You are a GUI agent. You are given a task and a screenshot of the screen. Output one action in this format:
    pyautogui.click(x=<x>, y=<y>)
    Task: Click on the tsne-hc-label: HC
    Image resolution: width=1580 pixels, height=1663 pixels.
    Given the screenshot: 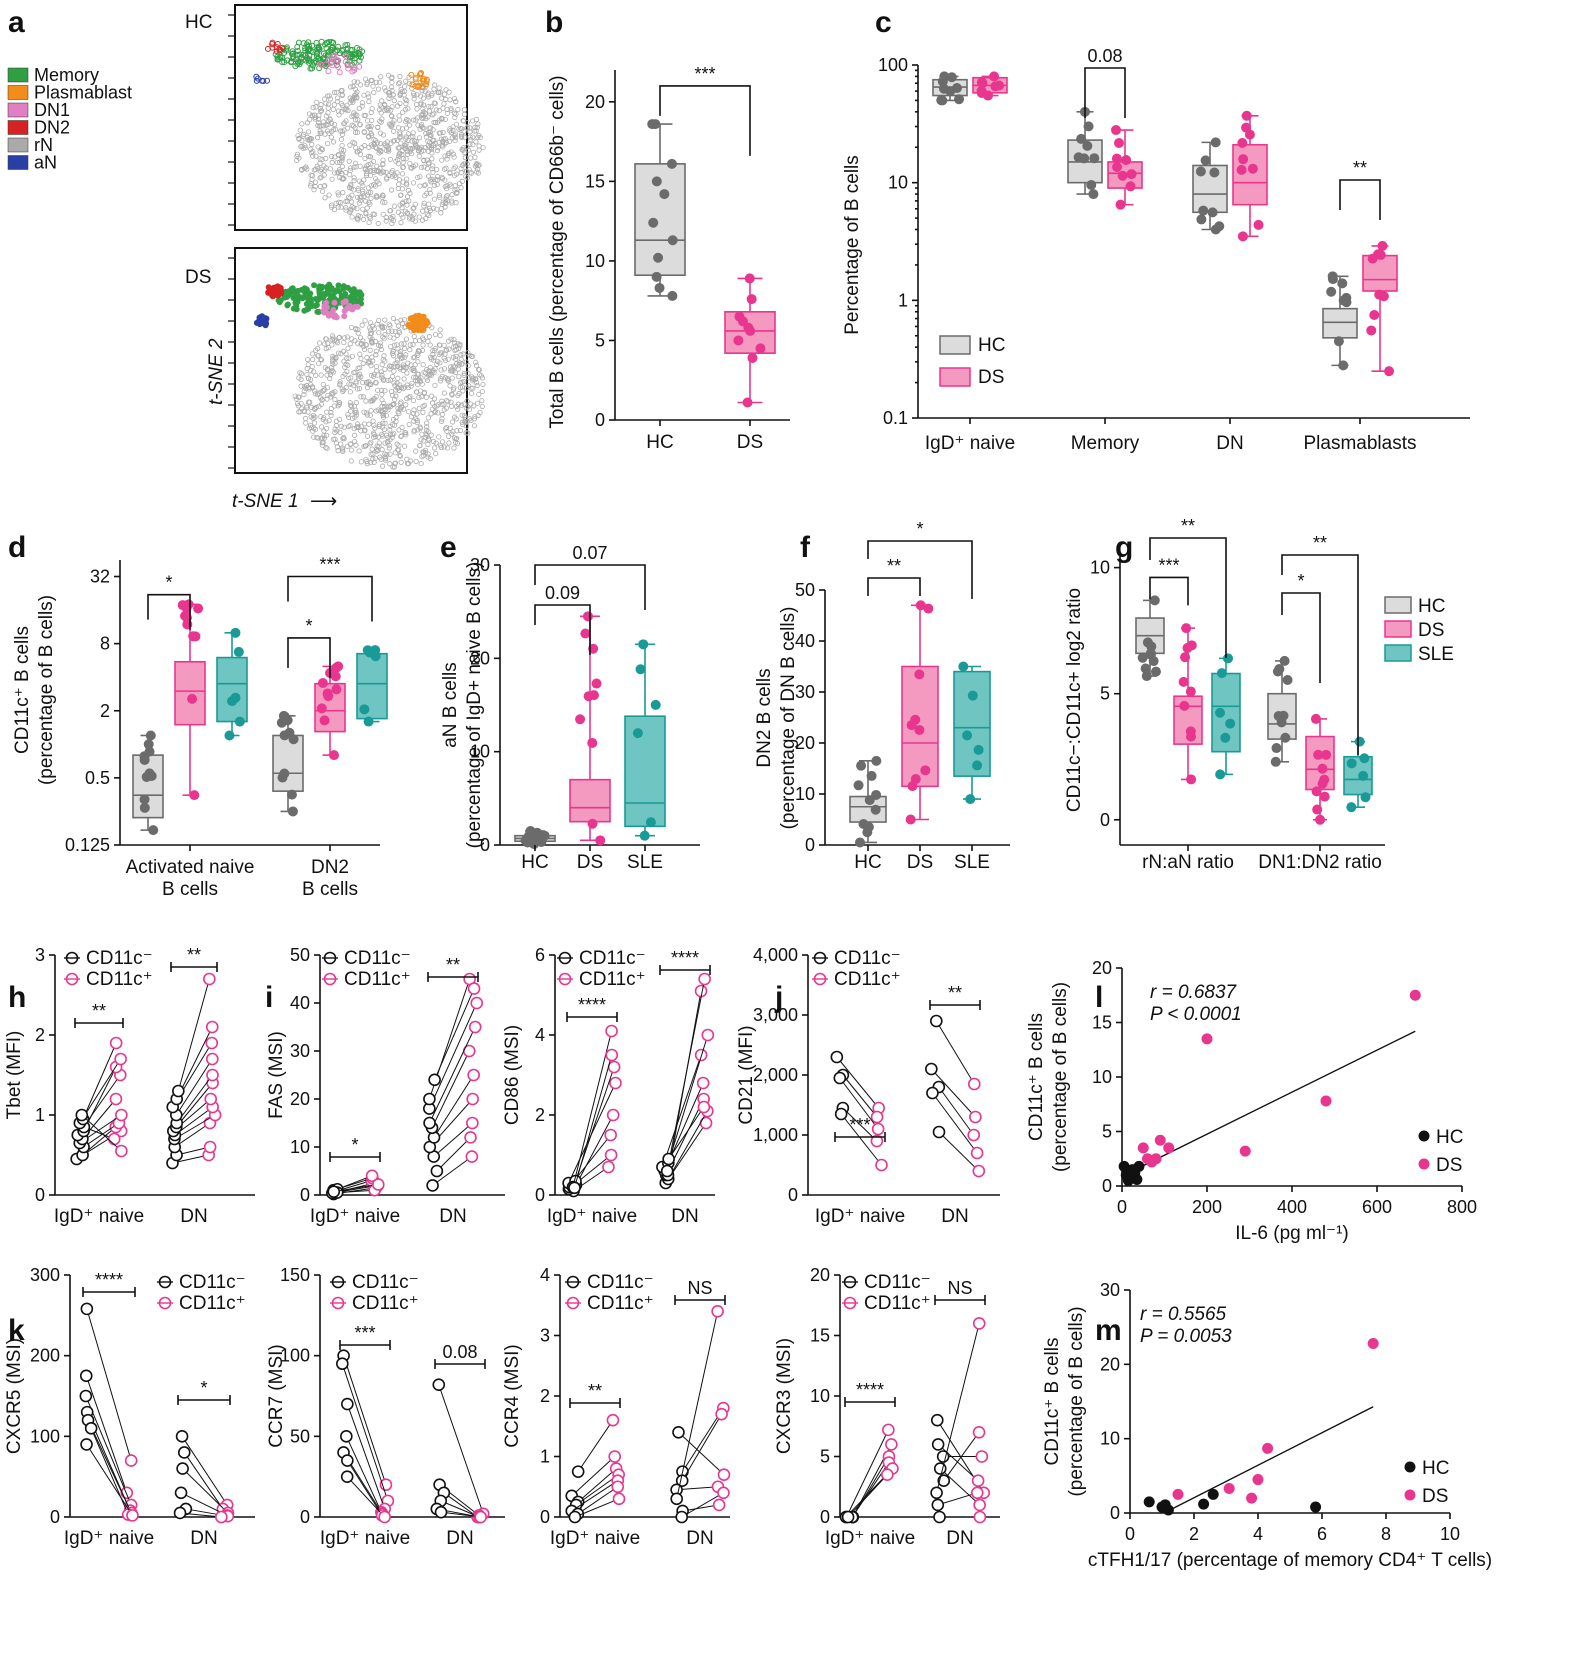 What is the action you would take?
    pyautogui.click(x=198, y=22)
    